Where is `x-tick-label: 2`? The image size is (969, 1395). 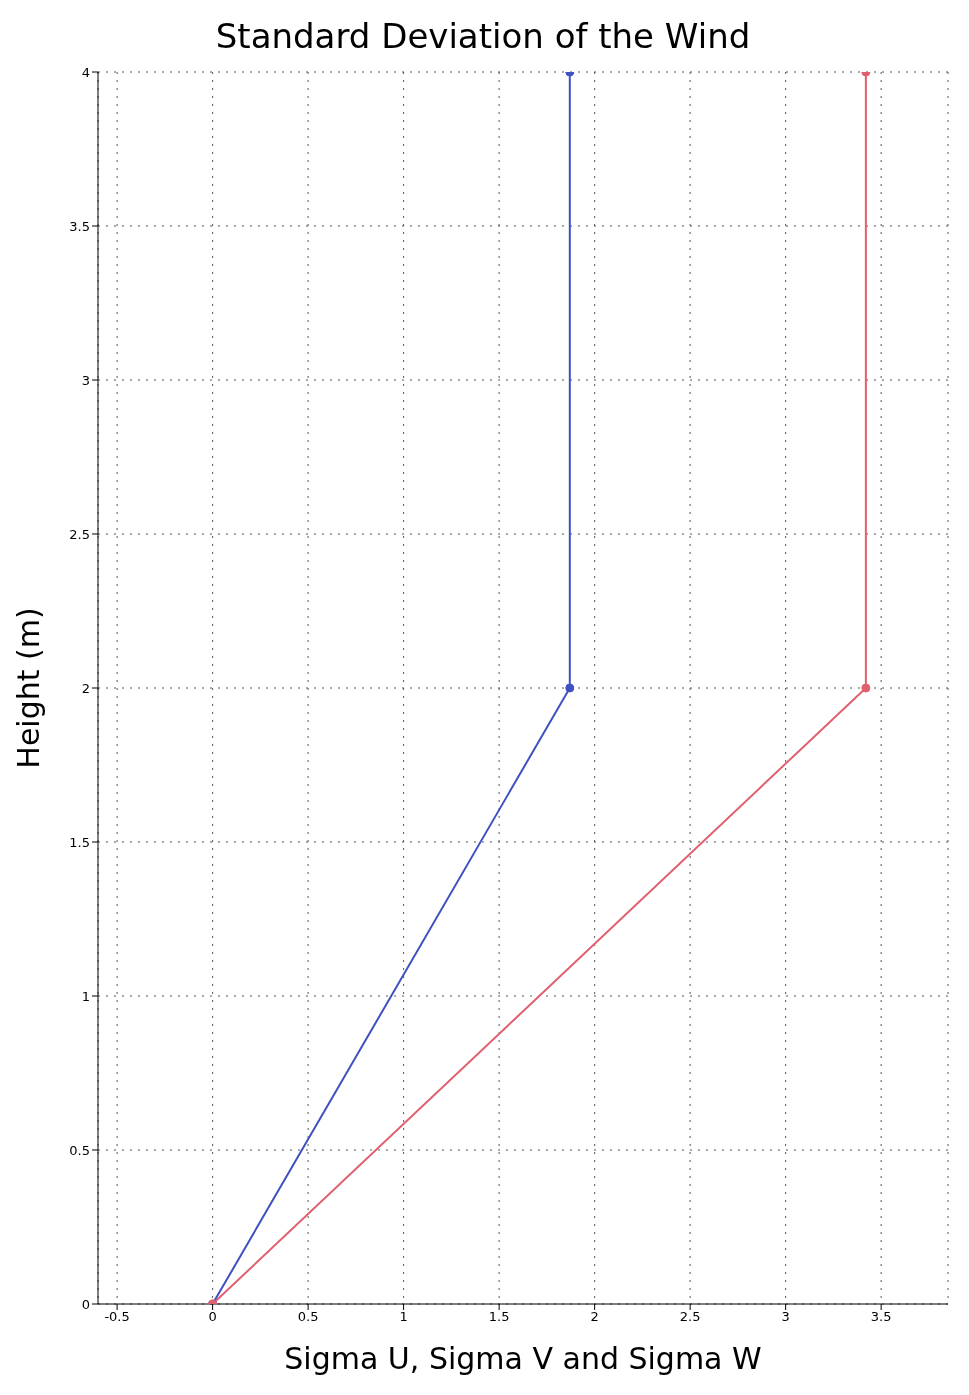
x-tick-label: 2 is located at coordinates (594, 1317).